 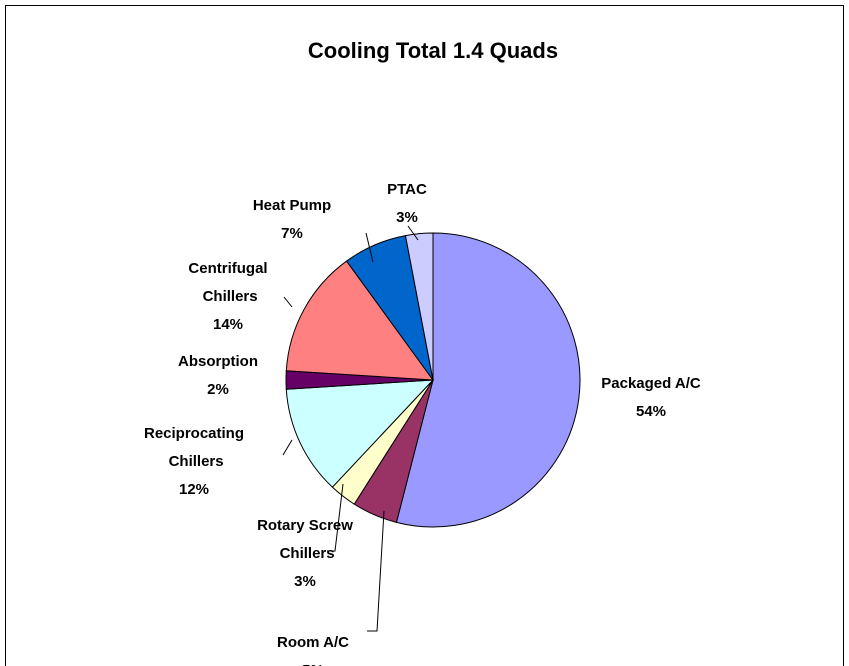 What do you see at coordinates (313, 664) in the screenshot?
I see `value-label: 5%` at bounding box center [313, 664].